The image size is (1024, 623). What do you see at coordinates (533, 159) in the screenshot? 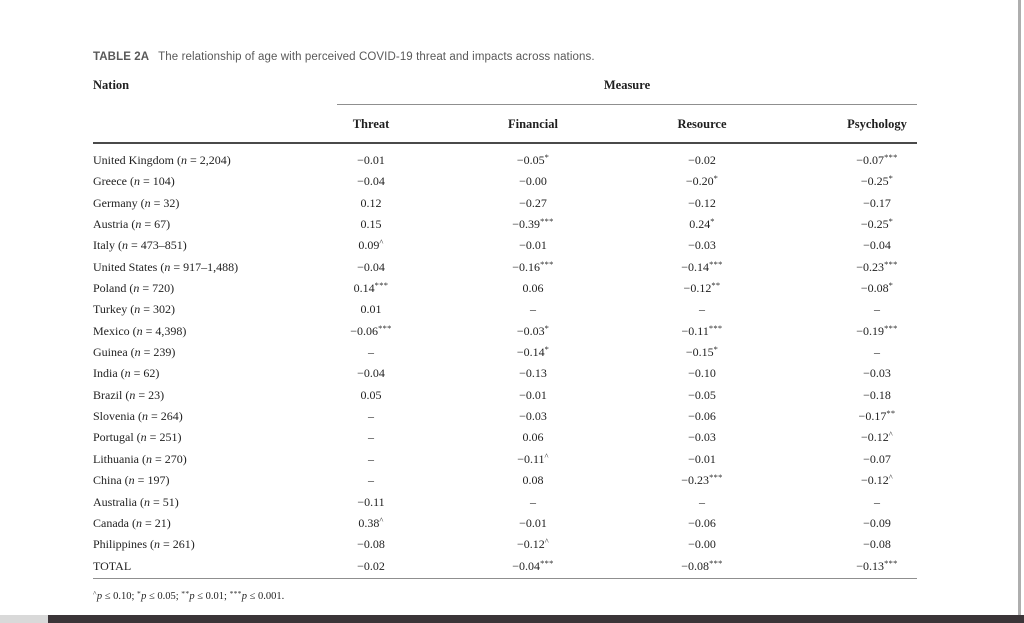
I see `value-cell: −0.05*` at bounding box center [533, 159].